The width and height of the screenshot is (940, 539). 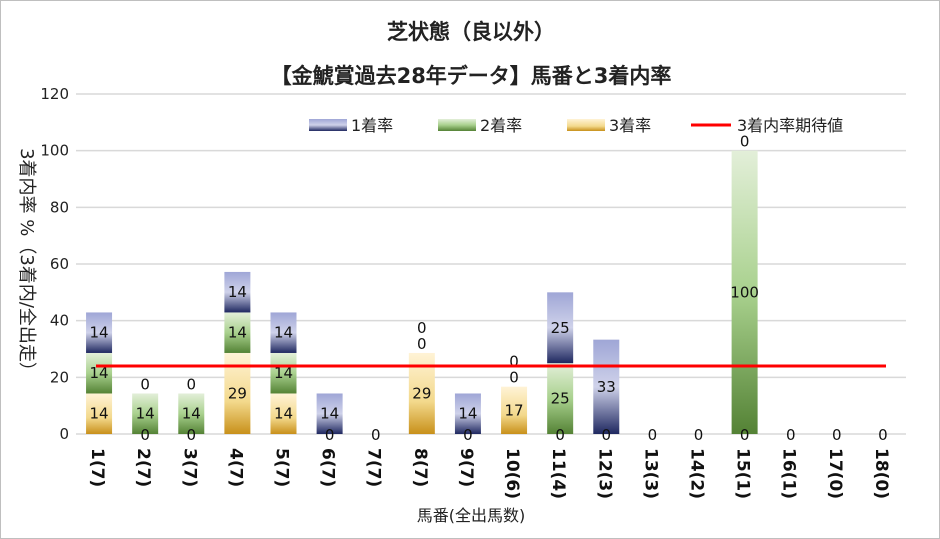 What do you see at coordinates (466, 467) in the screenshot?
I see `x-tick-label: 9(7)` at bounding box center [466, 467].